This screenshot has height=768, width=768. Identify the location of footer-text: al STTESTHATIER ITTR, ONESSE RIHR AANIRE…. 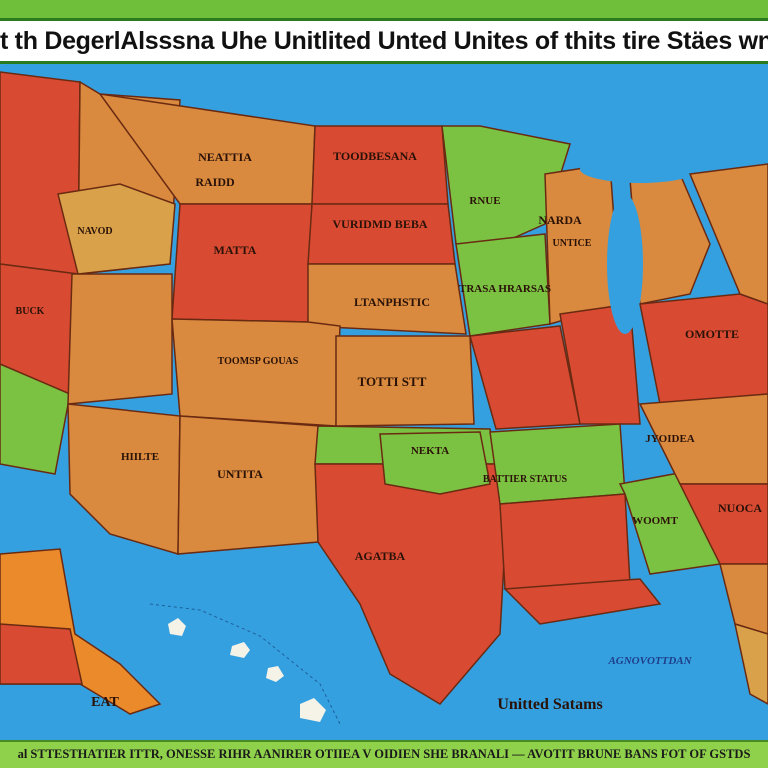
(384, 754).